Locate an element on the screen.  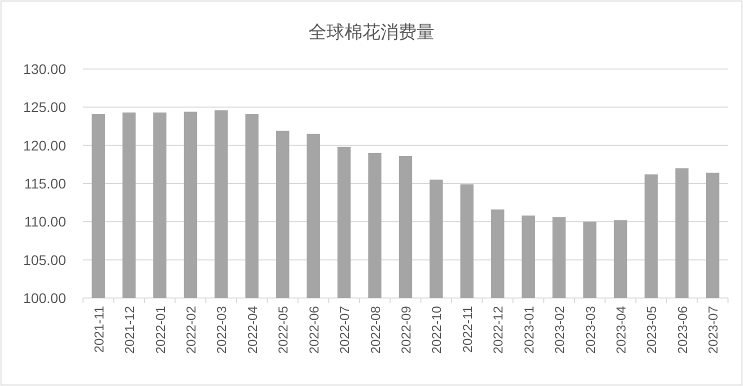
y-tick-label: 105.00 is located at coordinates (44, 260).